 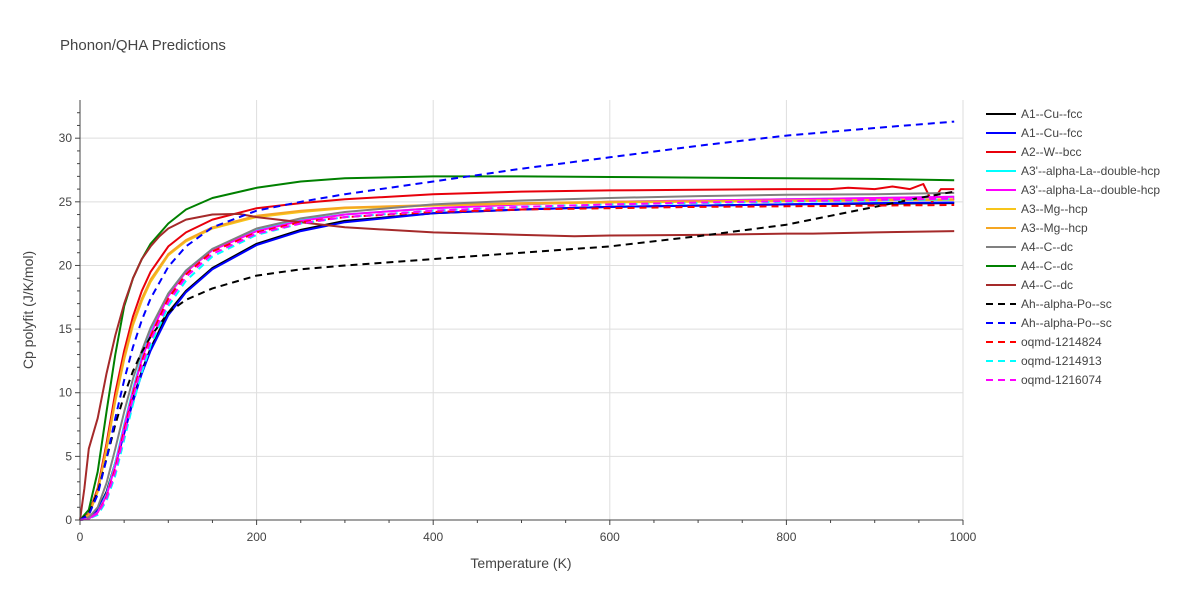 I want to click on legend-label: A2--W--bcc, so click(x=1051, y=152).